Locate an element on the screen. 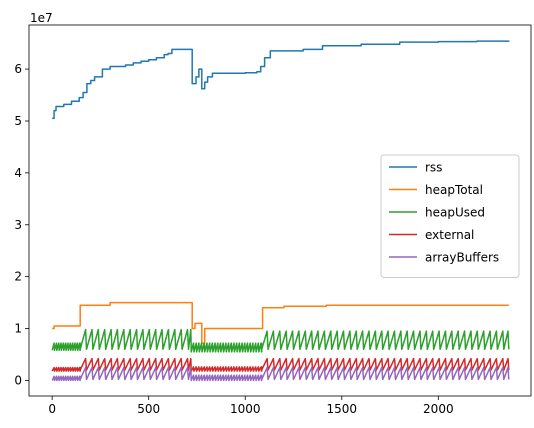 The width and height of the screenshot is (534, 428). y-axis: 0 1 2 3 4 5 6 is located at coordinates (21, 224).